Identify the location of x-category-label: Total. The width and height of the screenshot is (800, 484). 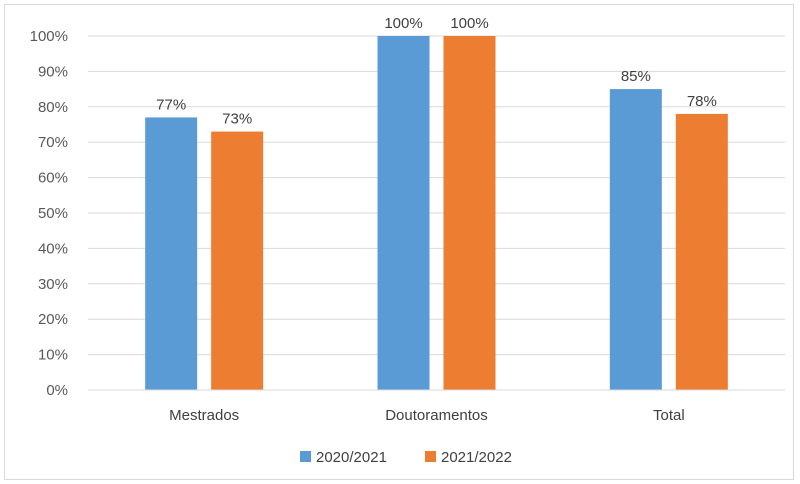
(669, 415).